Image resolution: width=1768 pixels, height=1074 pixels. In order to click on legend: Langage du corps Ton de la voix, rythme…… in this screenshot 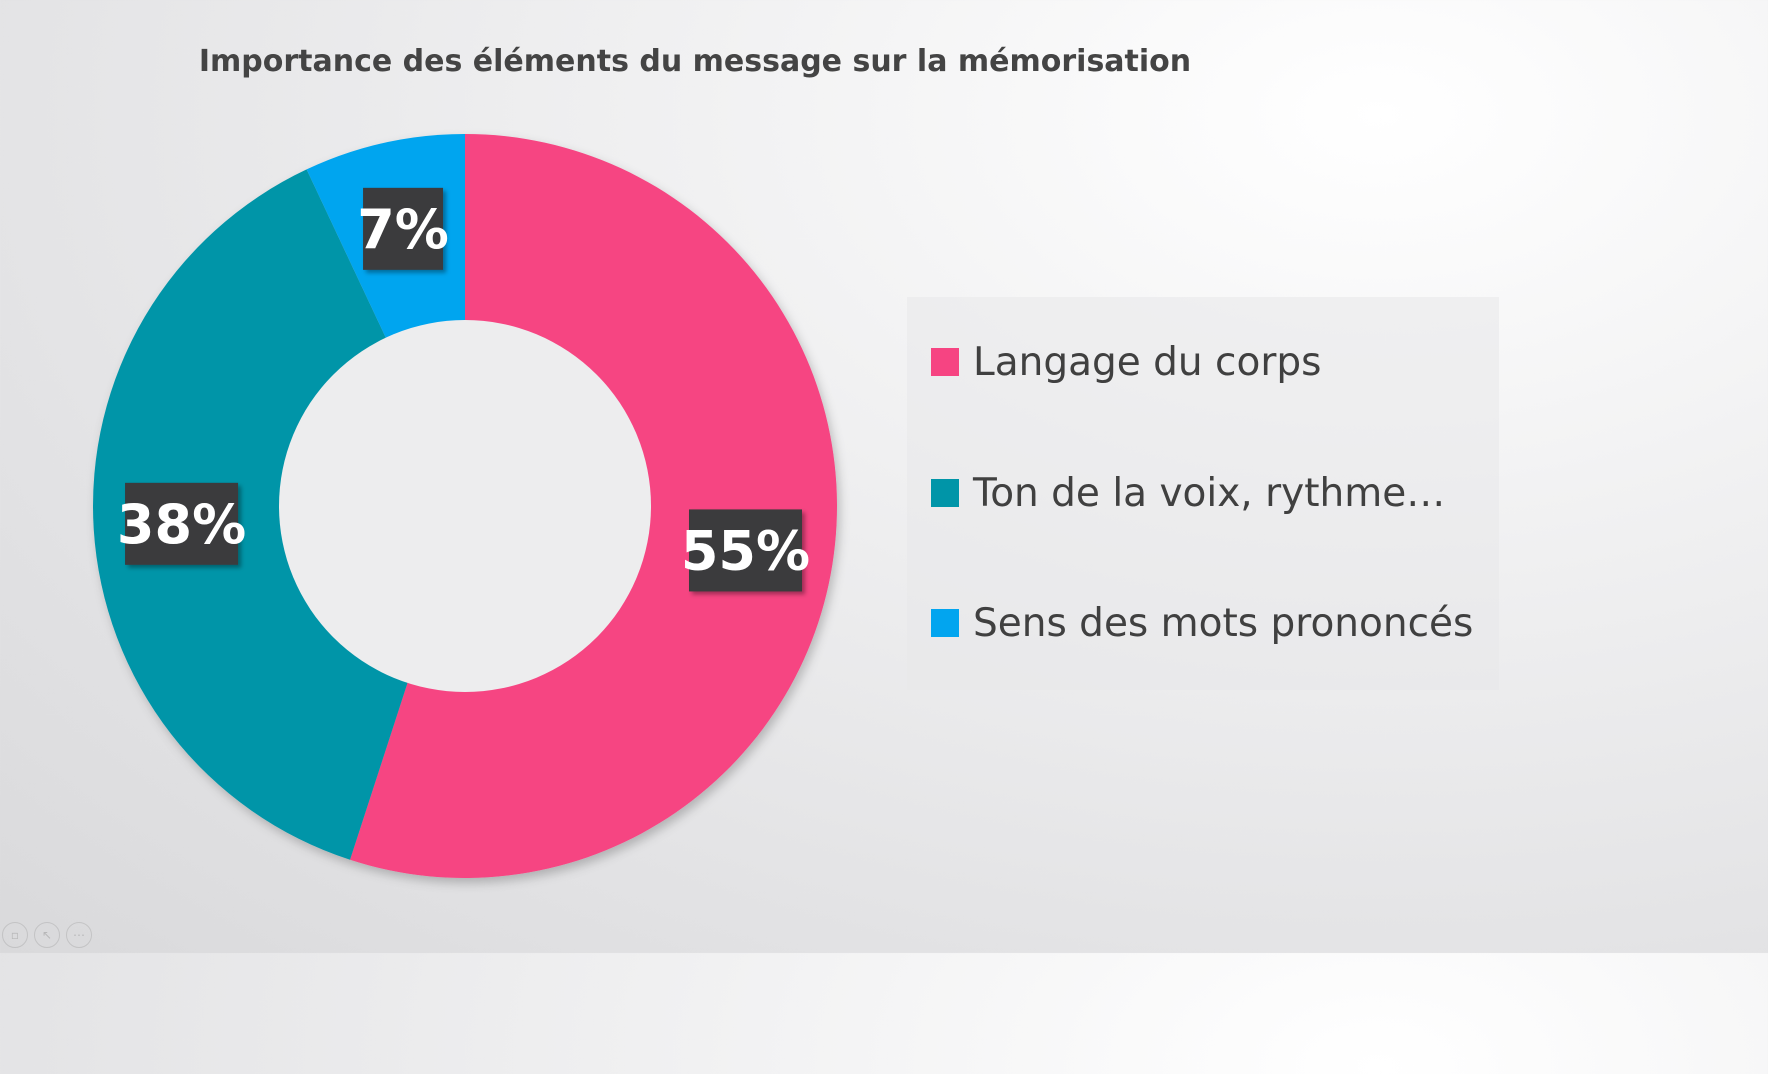, I will do `click(1203, 493)`.